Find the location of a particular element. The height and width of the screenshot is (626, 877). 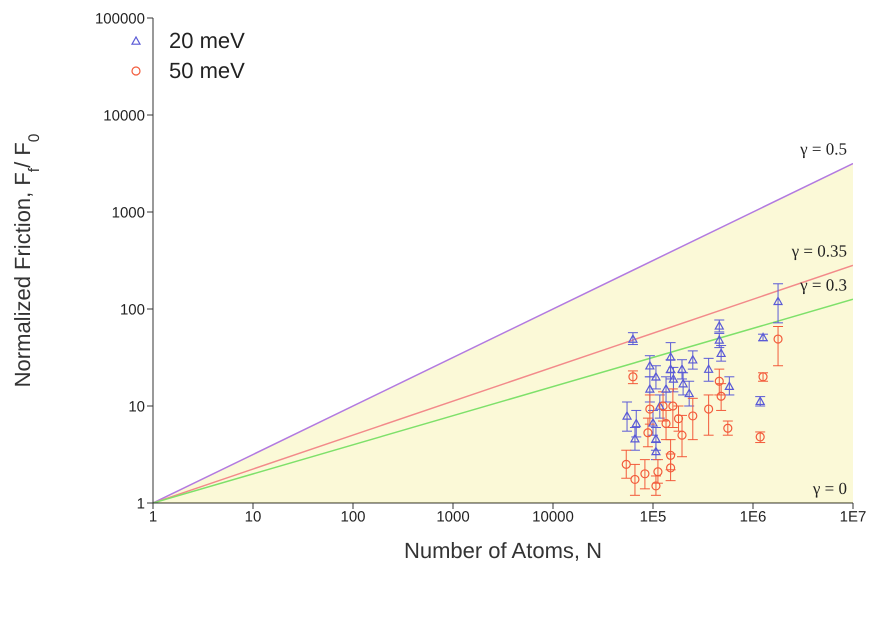

x-tick-label: 100 is located at coordinates (353, 517).